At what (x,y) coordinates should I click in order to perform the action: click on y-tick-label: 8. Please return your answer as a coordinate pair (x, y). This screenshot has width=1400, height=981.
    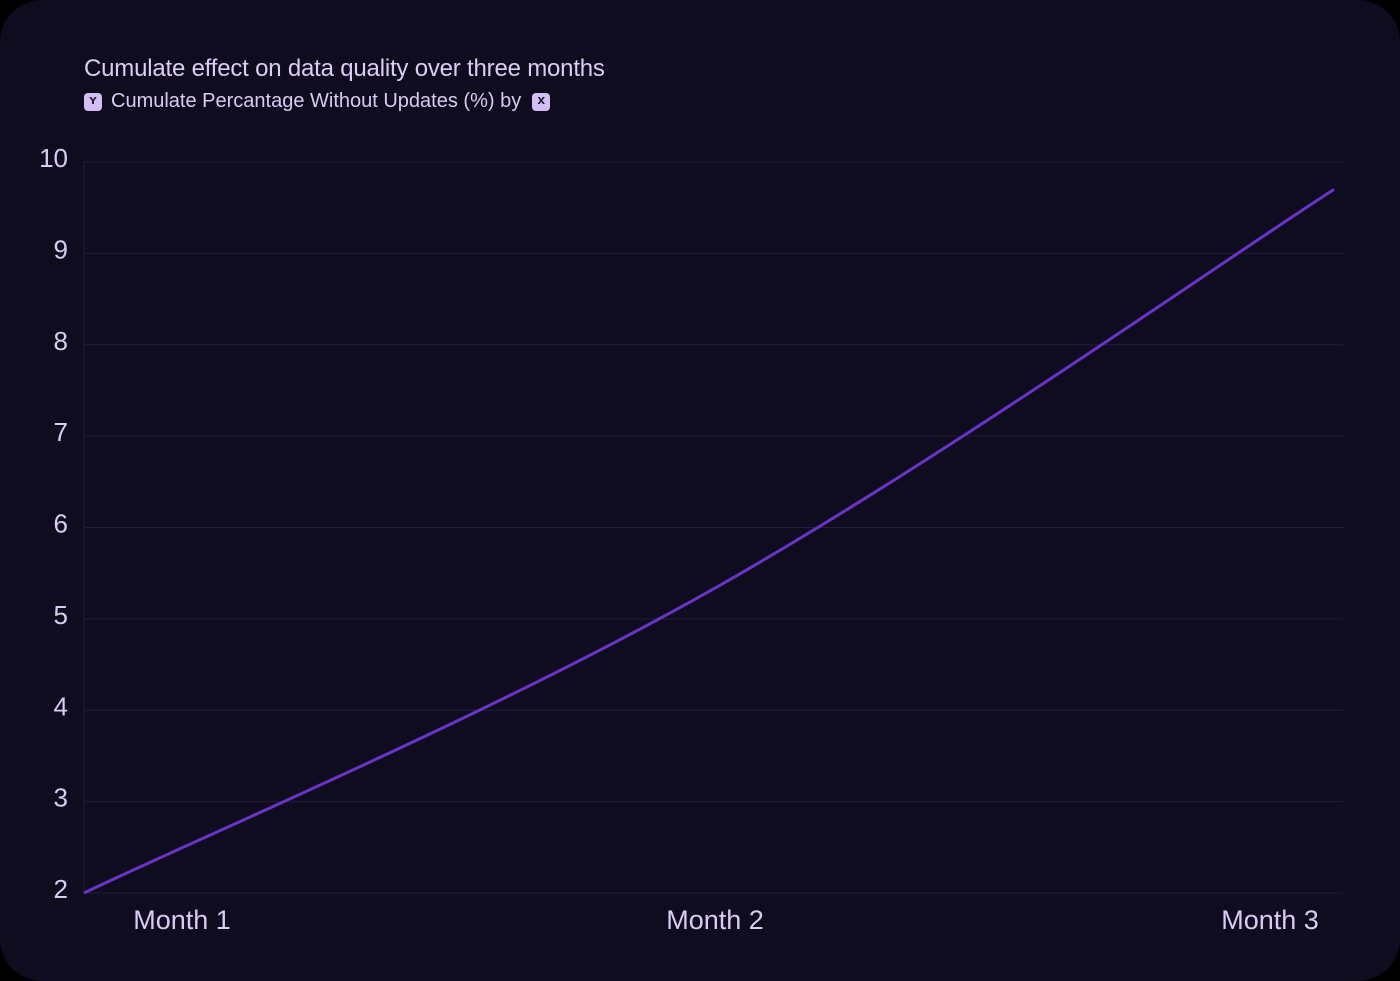
    Looking at the image, I should click on (61, 341).